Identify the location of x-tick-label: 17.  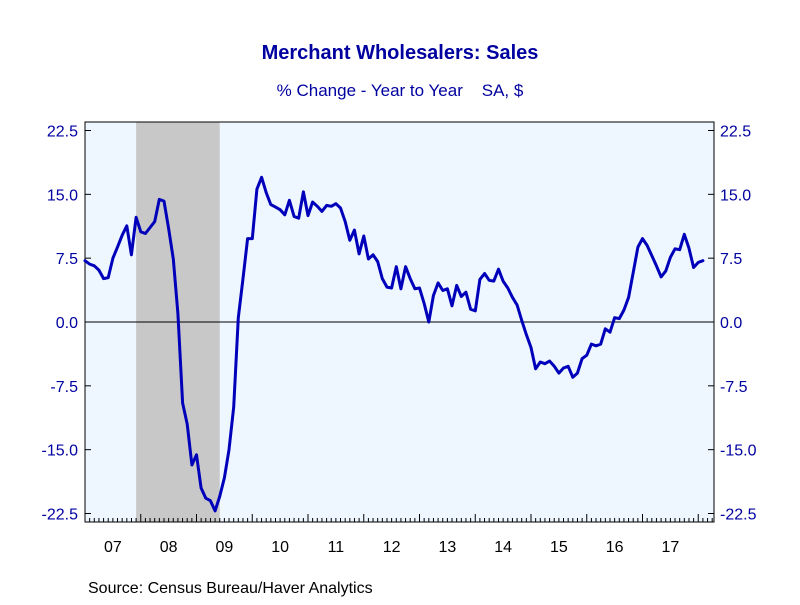
(670, 547).